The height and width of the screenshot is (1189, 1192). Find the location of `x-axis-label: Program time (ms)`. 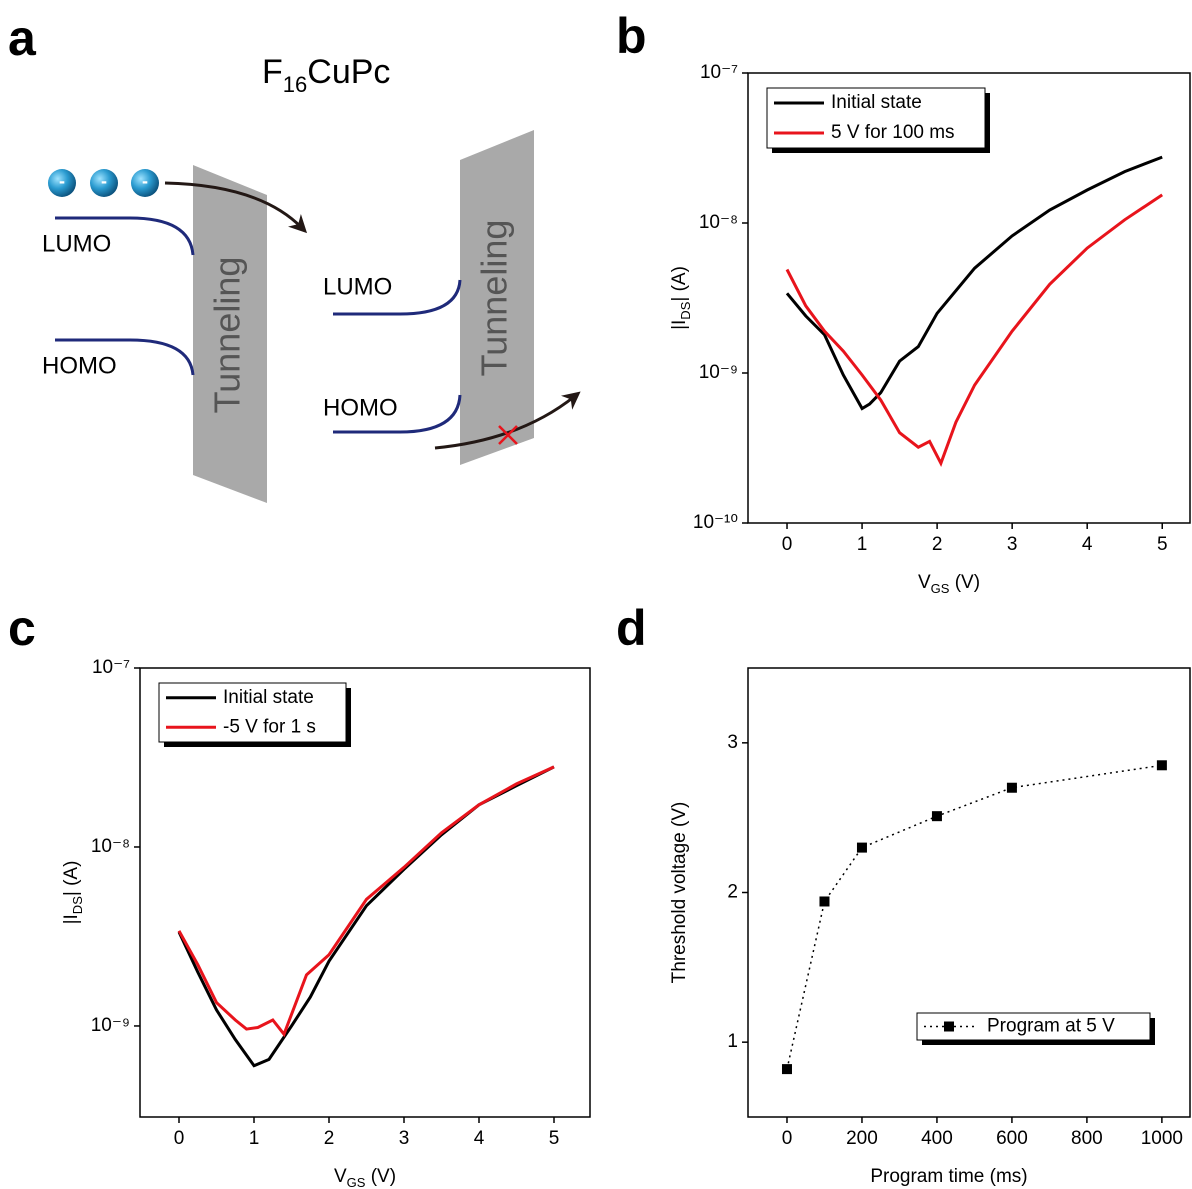

x-axis-label: Program time (ms) is located at coordinates (948, 1176).